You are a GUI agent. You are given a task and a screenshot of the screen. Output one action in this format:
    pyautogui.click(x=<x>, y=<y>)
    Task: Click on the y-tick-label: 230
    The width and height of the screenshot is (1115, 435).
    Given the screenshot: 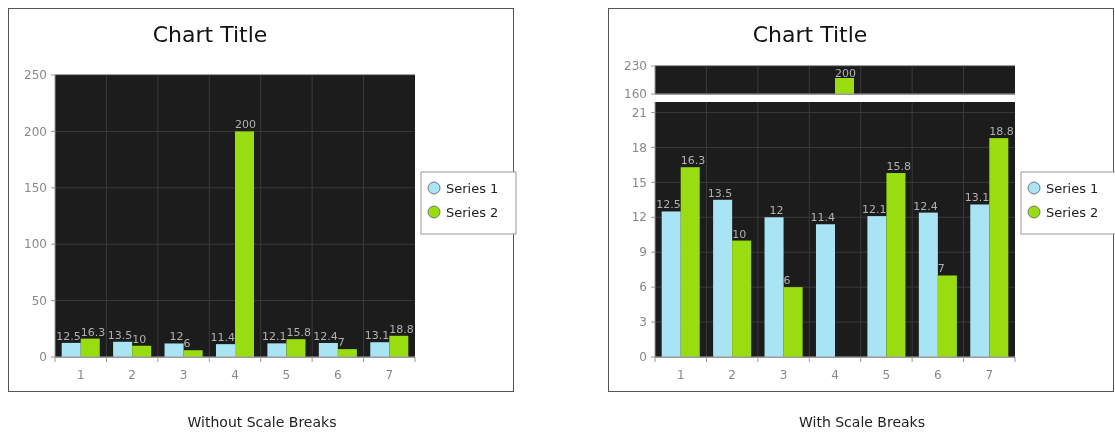 What is the action you would take?
    pyautogui.click(x=635, y=66)
    